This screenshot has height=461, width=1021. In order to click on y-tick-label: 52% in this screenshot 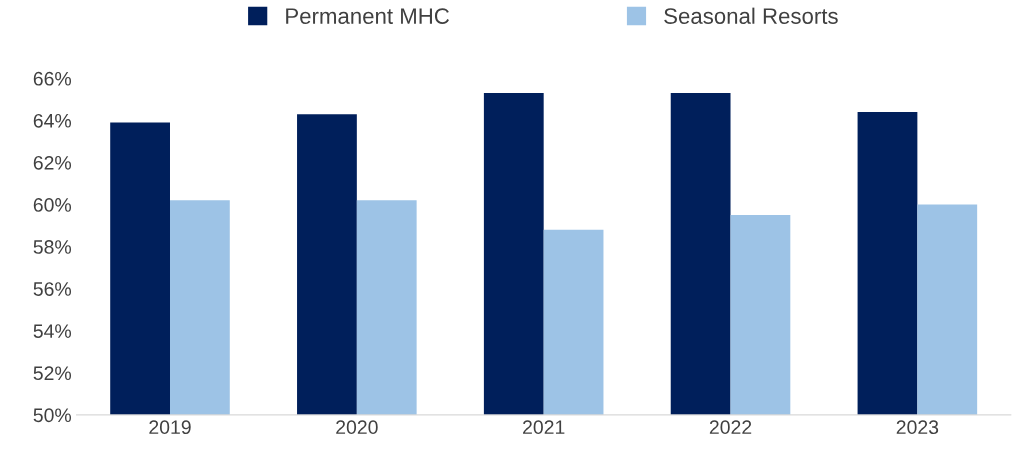, I will do `click(52, 373)`.